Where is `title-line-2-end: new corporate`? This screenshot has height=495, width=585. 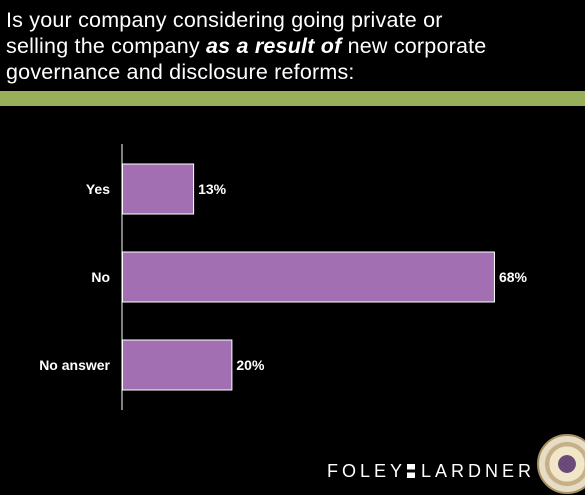
title-line-2-end: new corporate is located at coordinates (414, 46).